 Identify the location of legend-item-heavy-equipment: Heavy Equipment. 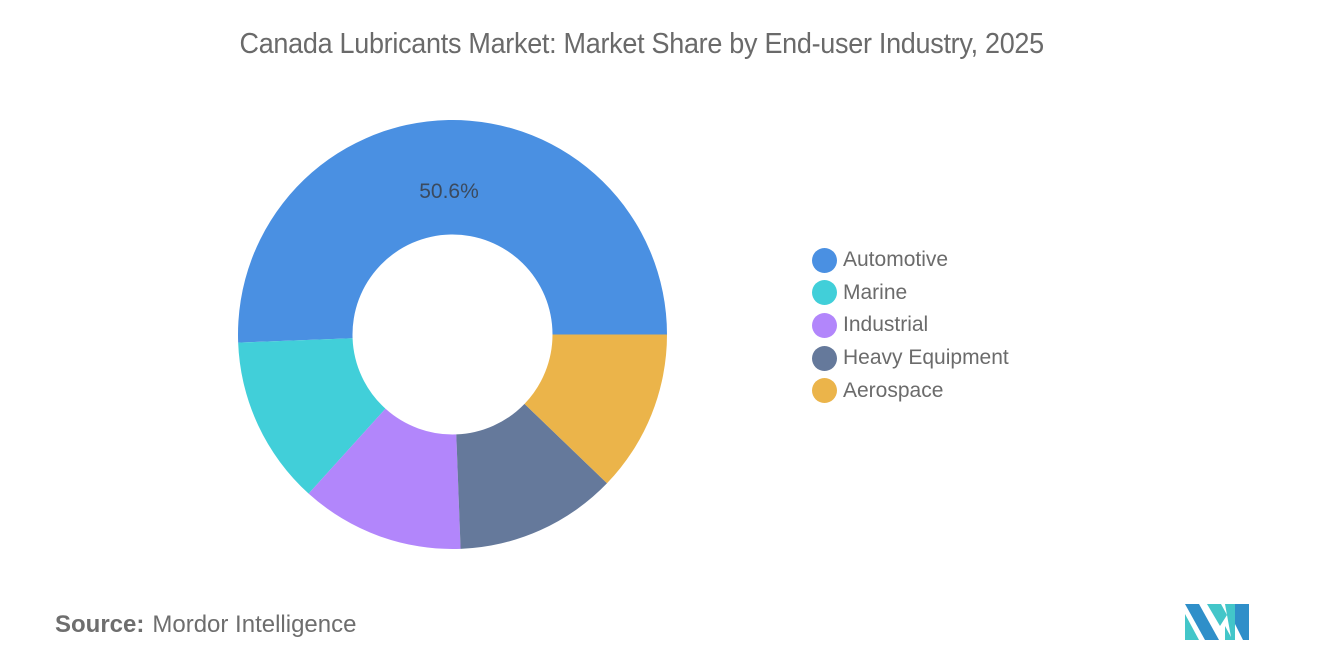
(910, 358).